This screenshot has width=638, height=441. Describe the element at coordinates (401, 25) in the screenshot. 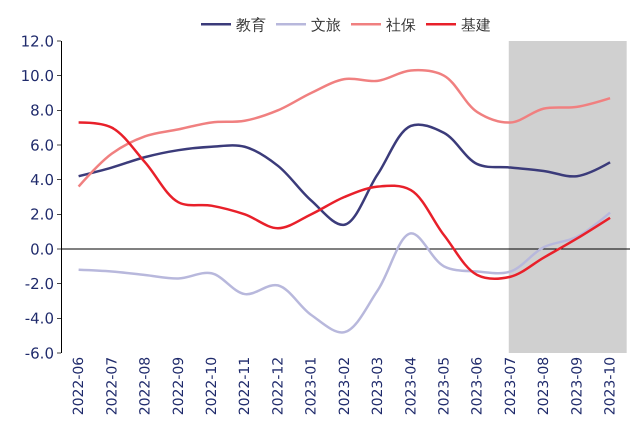

I see `legend-label: 社保` at that location.